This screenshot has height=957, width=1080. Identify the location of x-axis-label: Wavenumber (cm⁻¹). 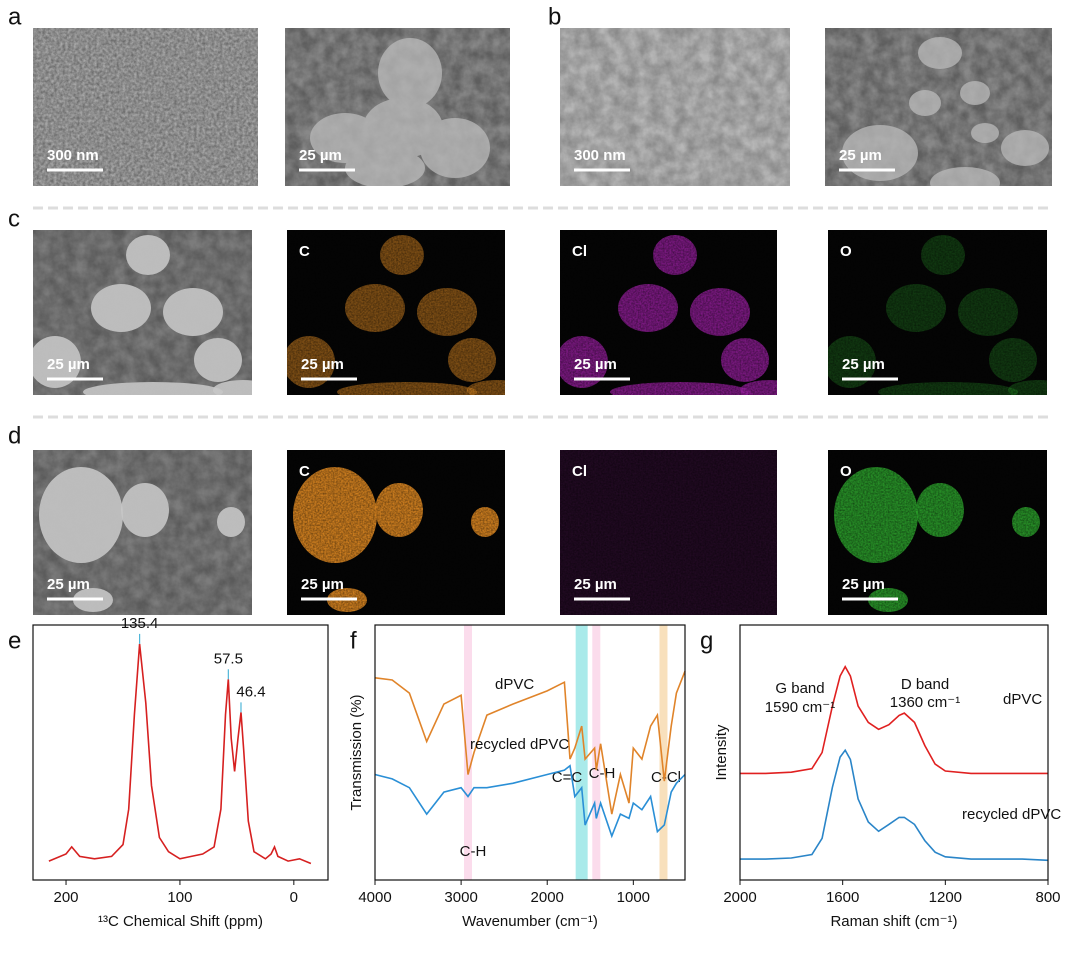
(530, 921).